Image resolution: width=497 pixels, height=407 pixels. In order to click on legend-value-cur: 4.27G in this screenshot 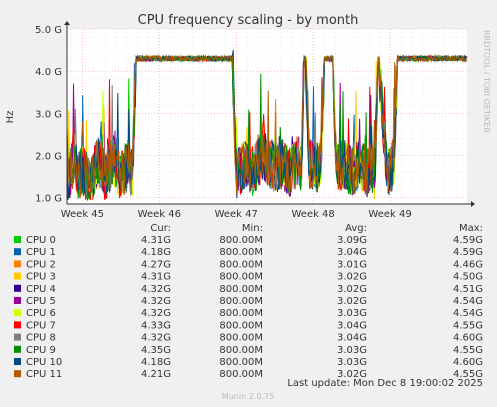, I will do `click(156, 264)`.